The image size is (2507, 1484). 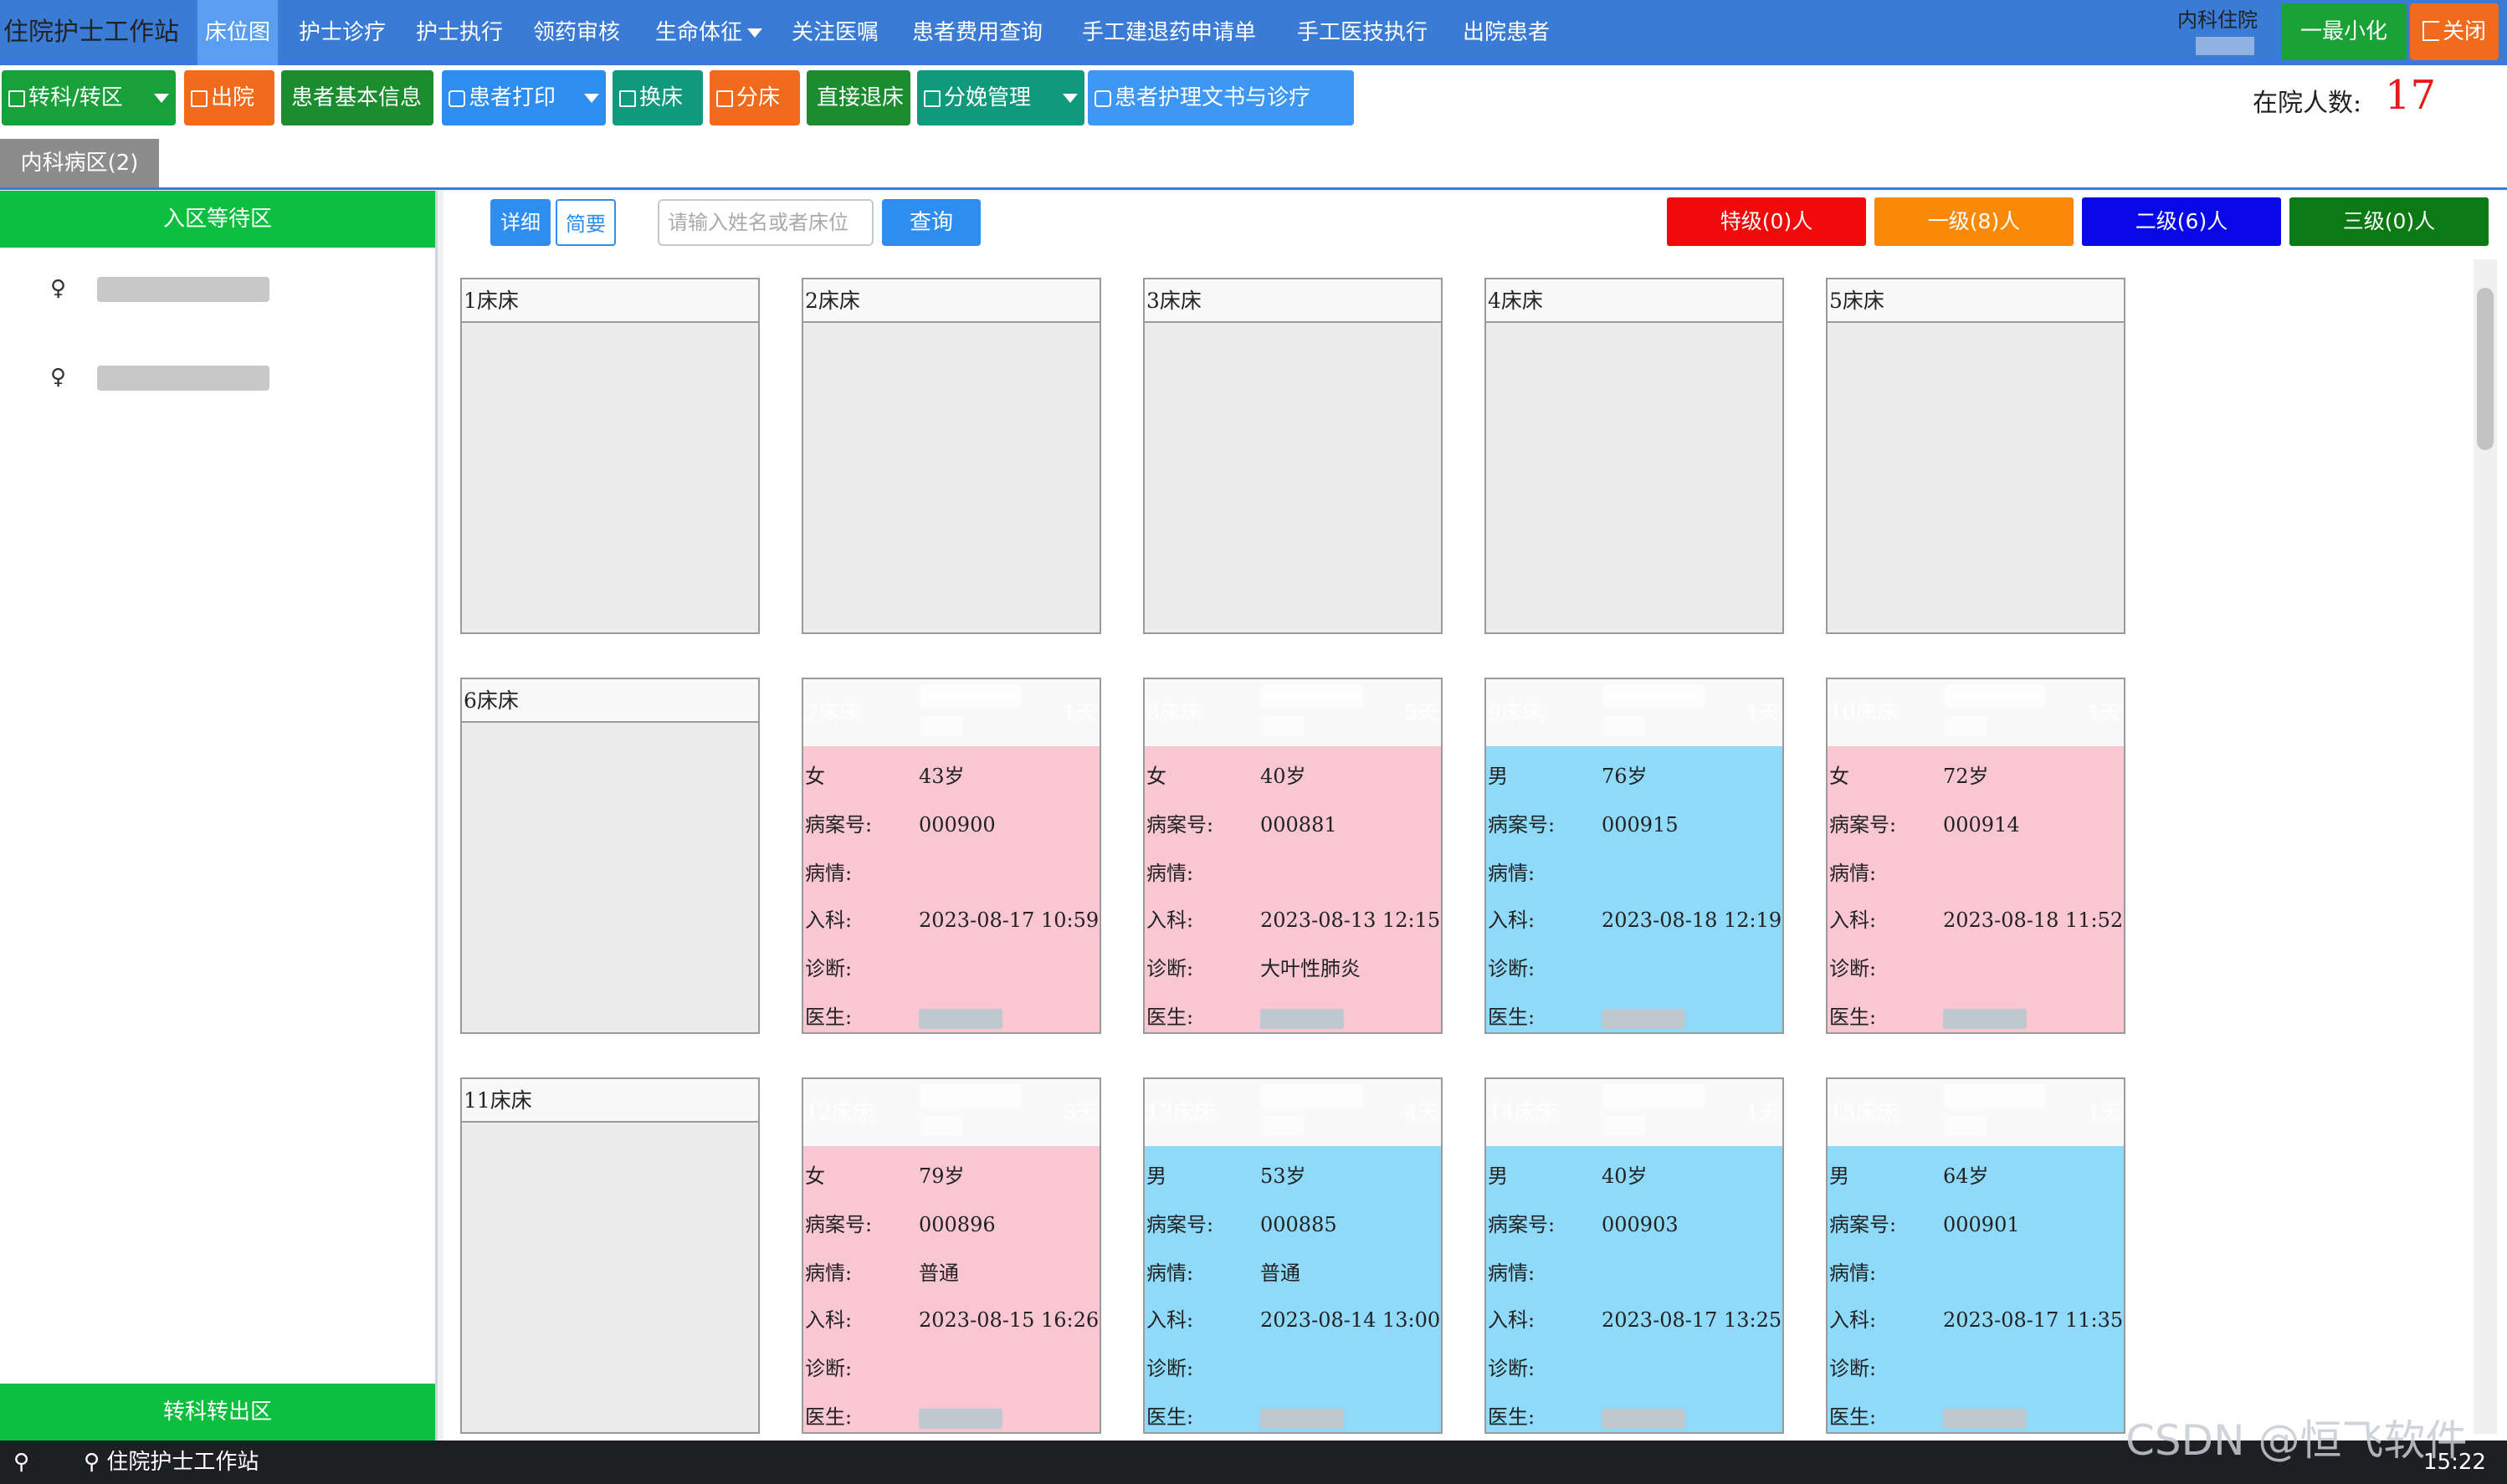 What do you see at coordinates (2485, 846) in the screenshot?
I see `scrollbar-track` at bounding box center [2485, 846].